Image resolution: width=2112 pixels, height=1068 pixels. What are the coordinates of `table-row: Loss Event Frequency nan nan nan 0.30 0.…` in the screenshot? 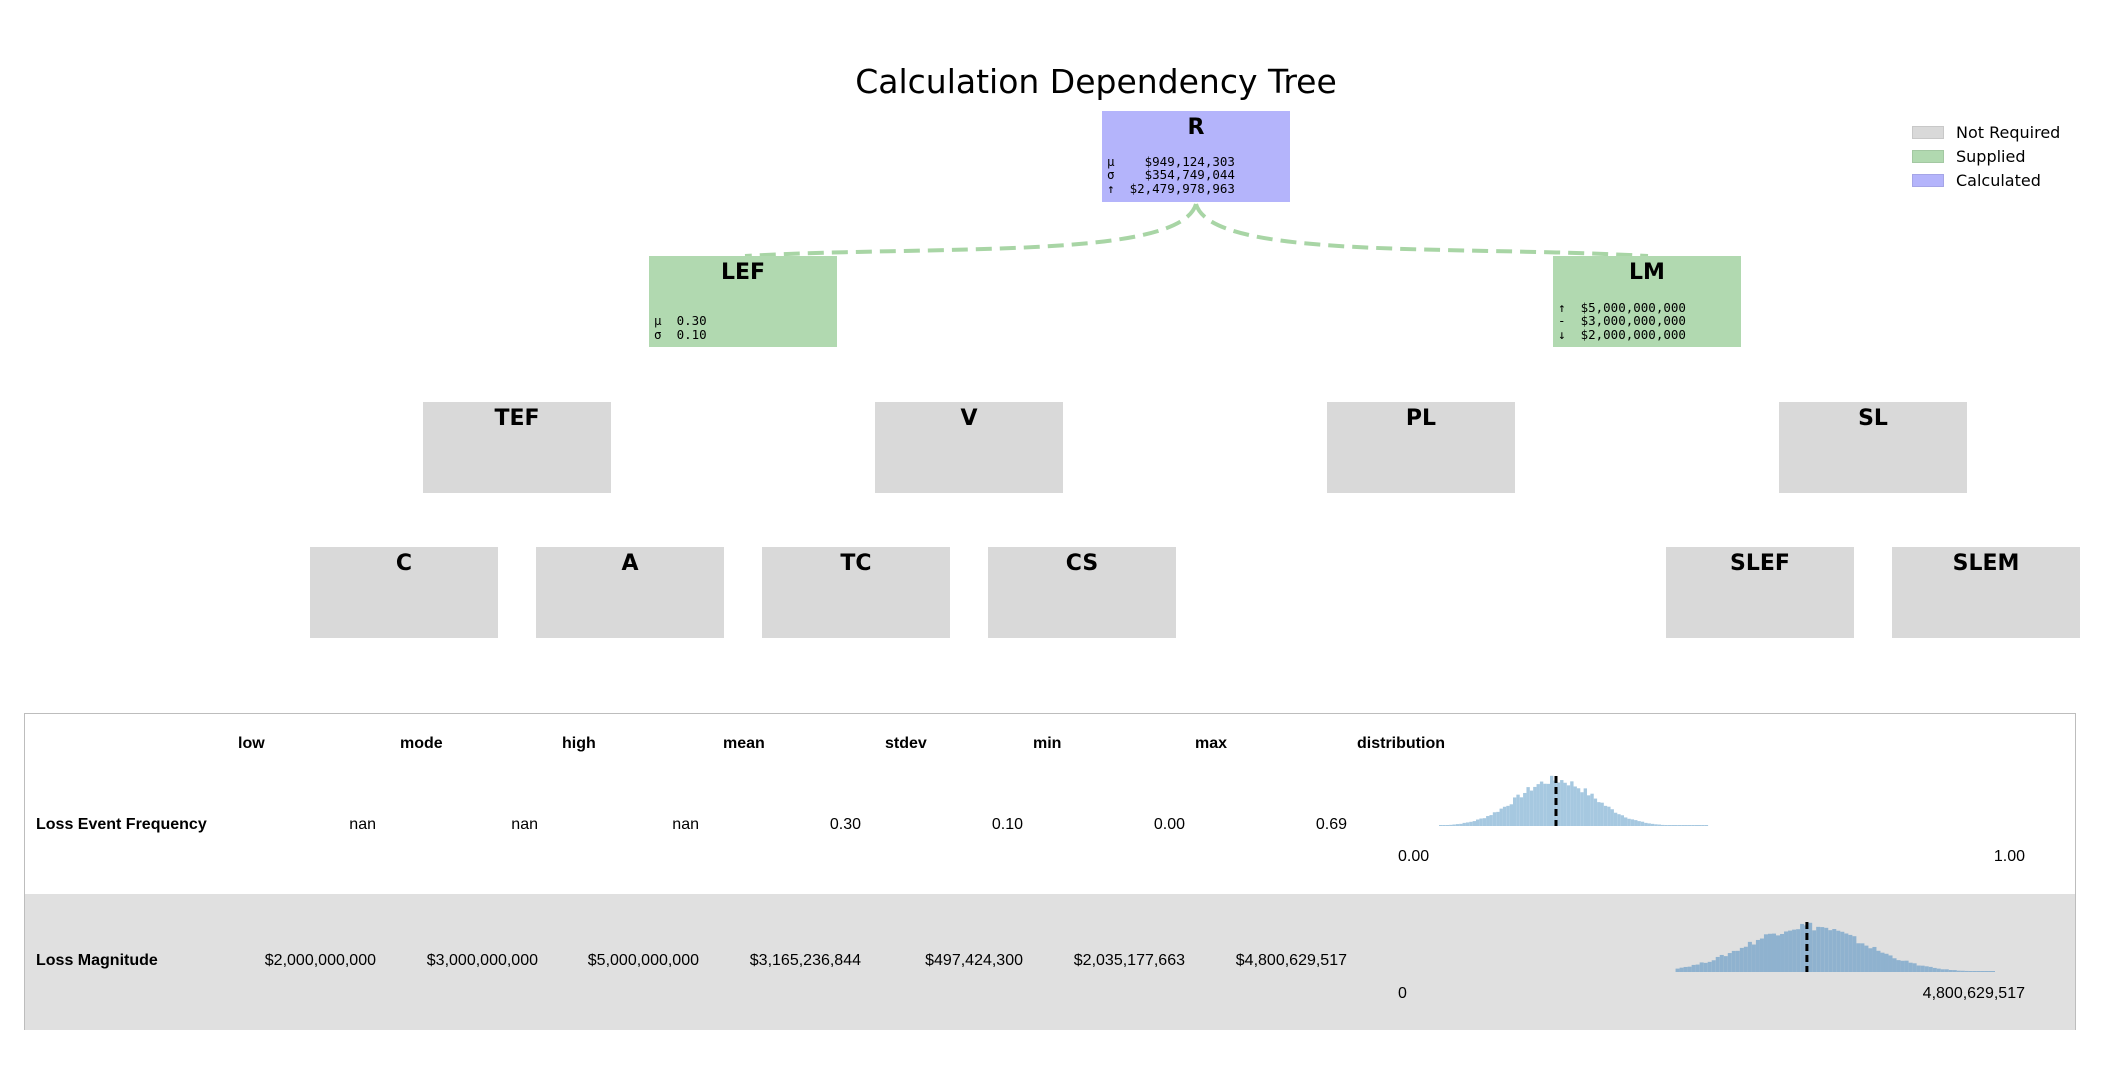 It's located at (1050, 829).